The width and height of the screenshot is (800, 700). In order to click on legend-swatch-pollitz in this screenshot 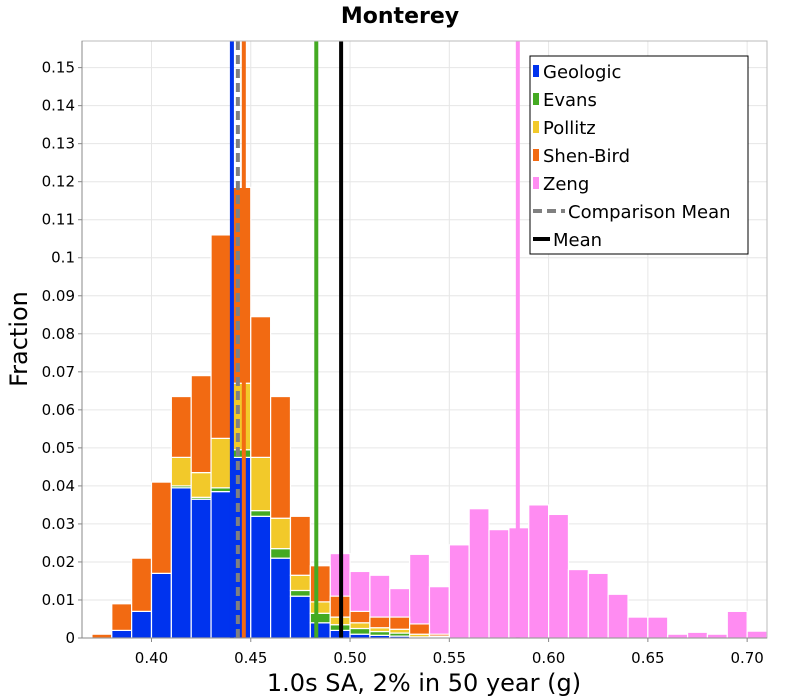, I will do `click(536, 127)`.